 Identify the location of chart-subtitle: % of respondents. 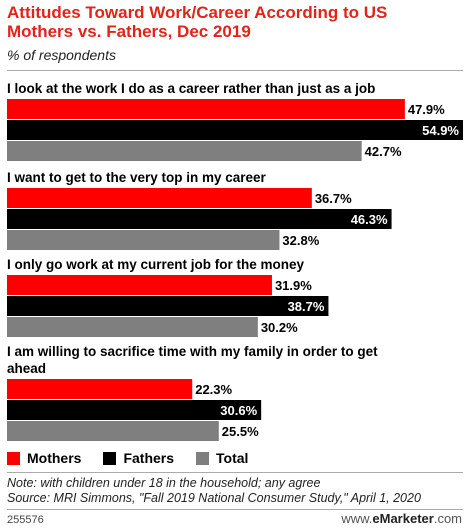
(61, 55).